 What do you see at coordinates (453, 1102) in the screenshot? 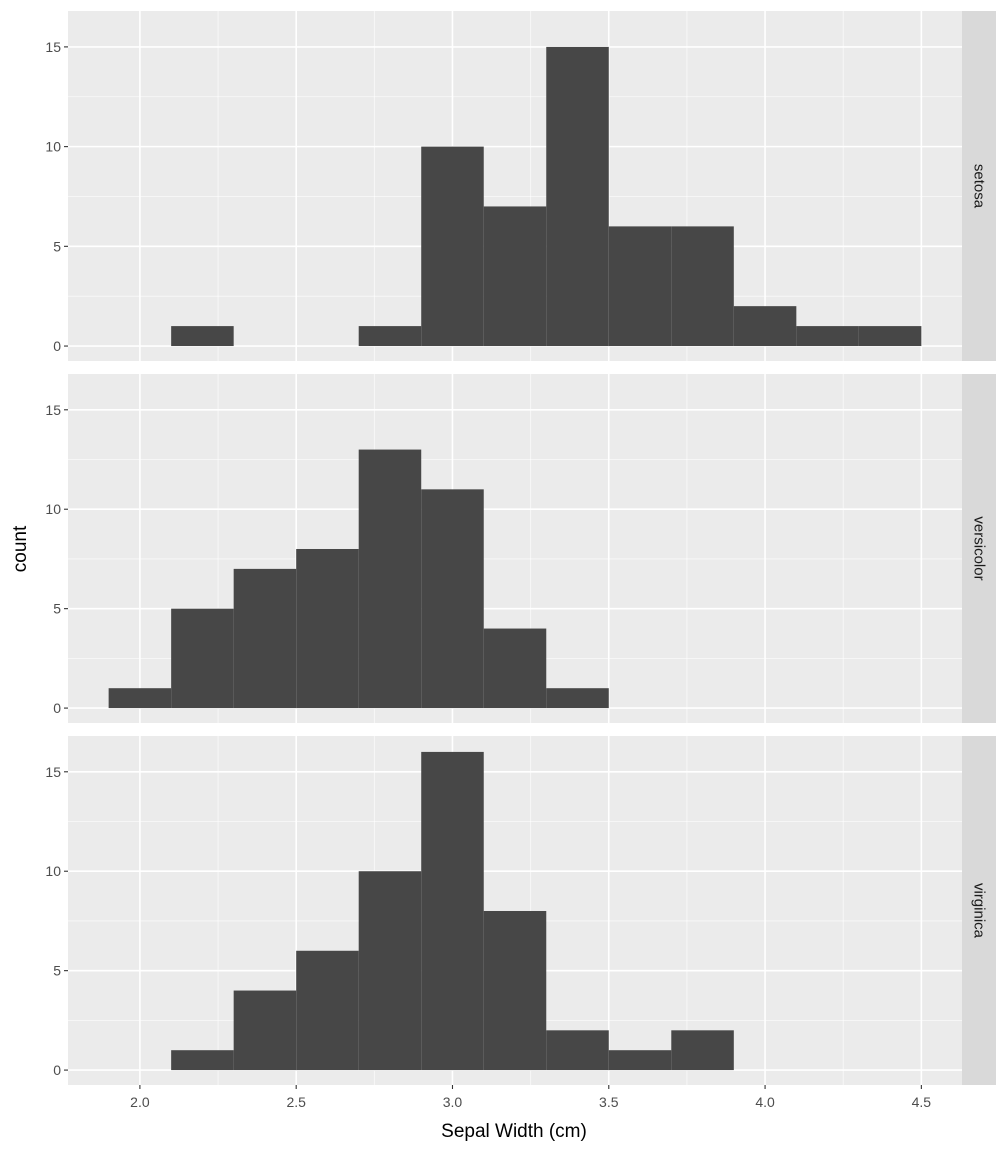
I see `x-tick-label: 3.0` at bounding box center [453, 1102].